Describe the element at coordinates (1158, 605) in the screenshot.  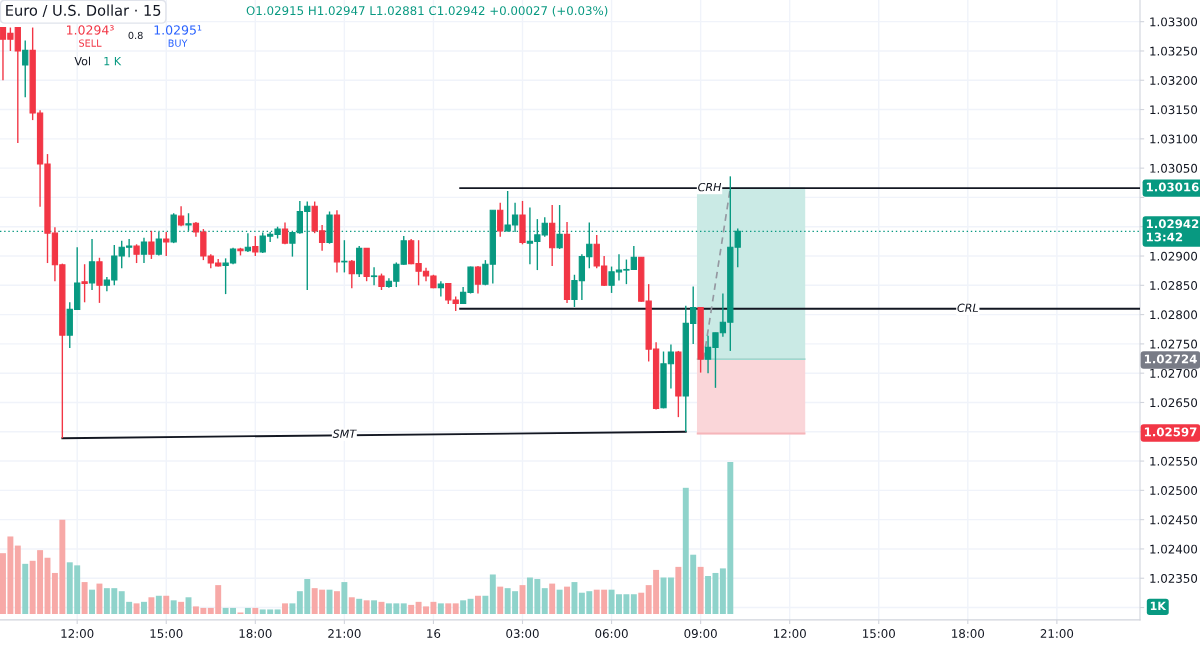
I see `text: 1K` at that location.